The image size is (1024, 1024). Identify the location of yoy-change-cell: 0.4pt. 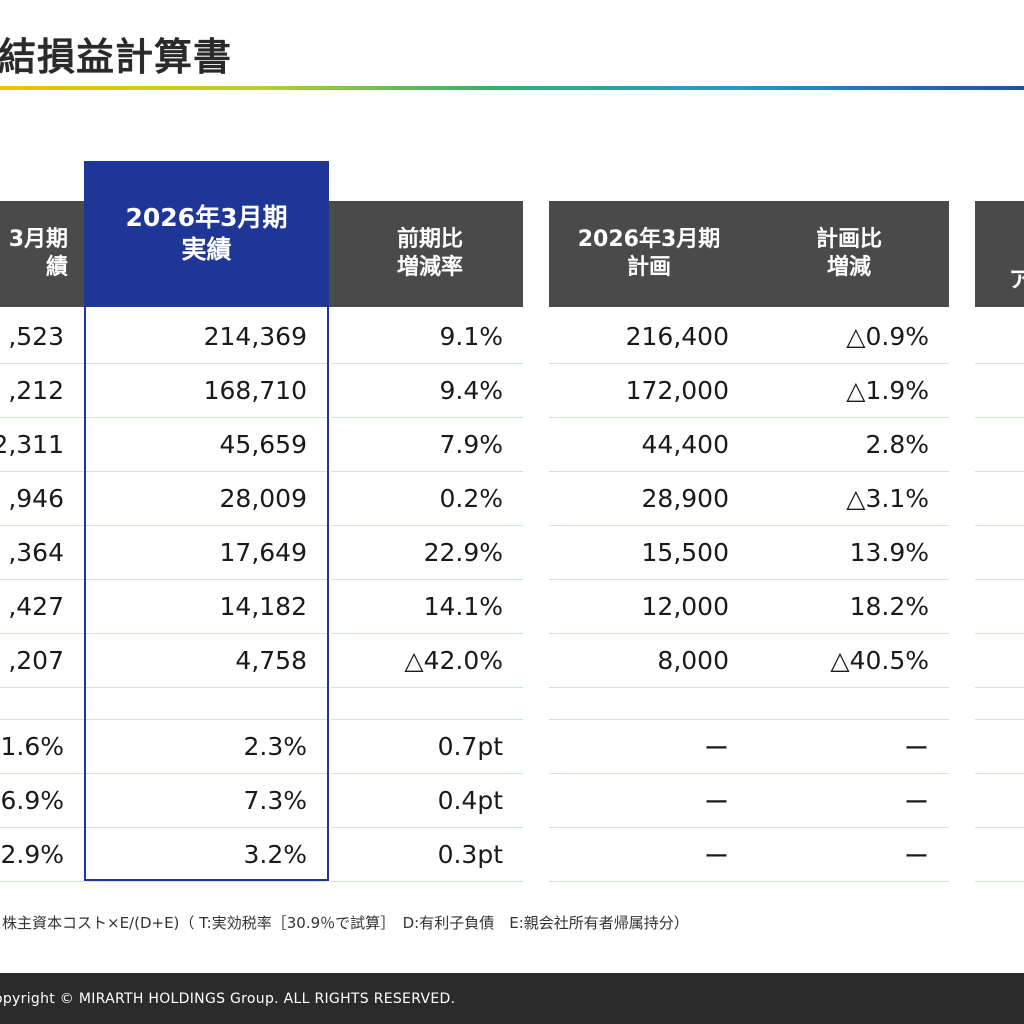
(427, 801).